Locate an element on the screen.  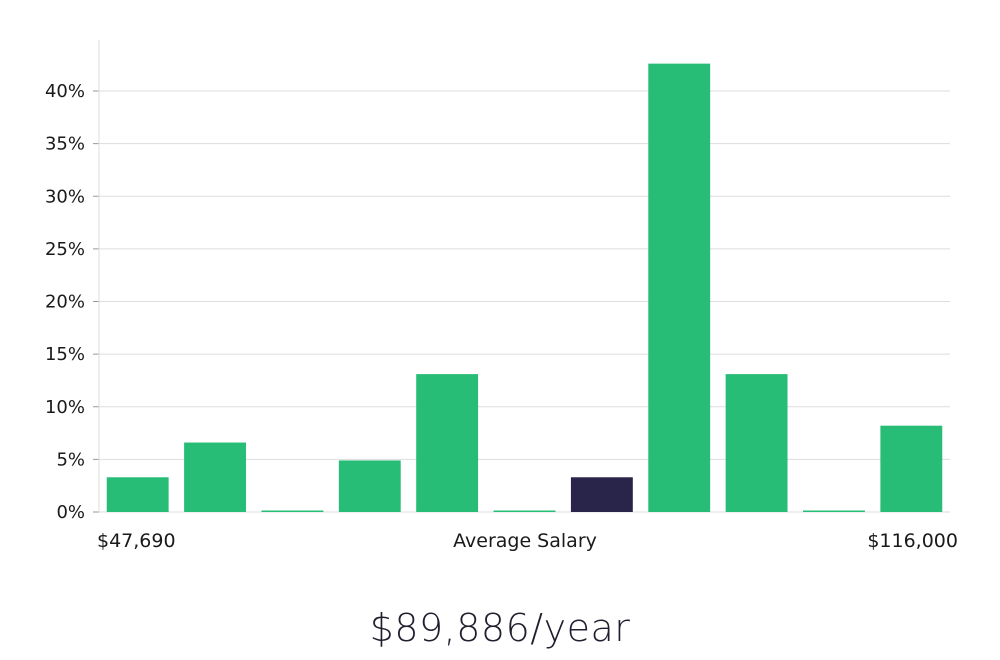
y-tick-label: 20% is located at coordinates (65, 302).